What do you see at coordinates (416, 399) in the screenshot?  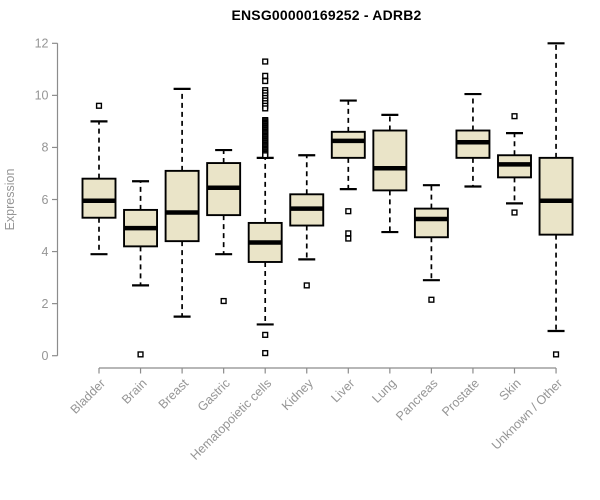 I see `x-tick-label-pancreas: Pancreas` at bounding box center [416, 399].